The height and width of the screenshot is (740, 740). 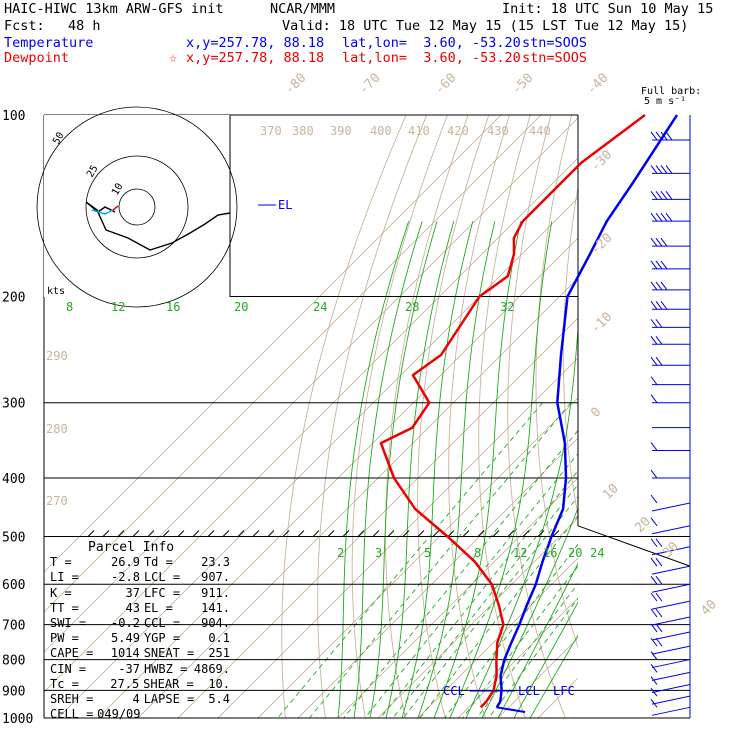 I want to click on parcel-cell: CIN =, so click(x=68, y=668).